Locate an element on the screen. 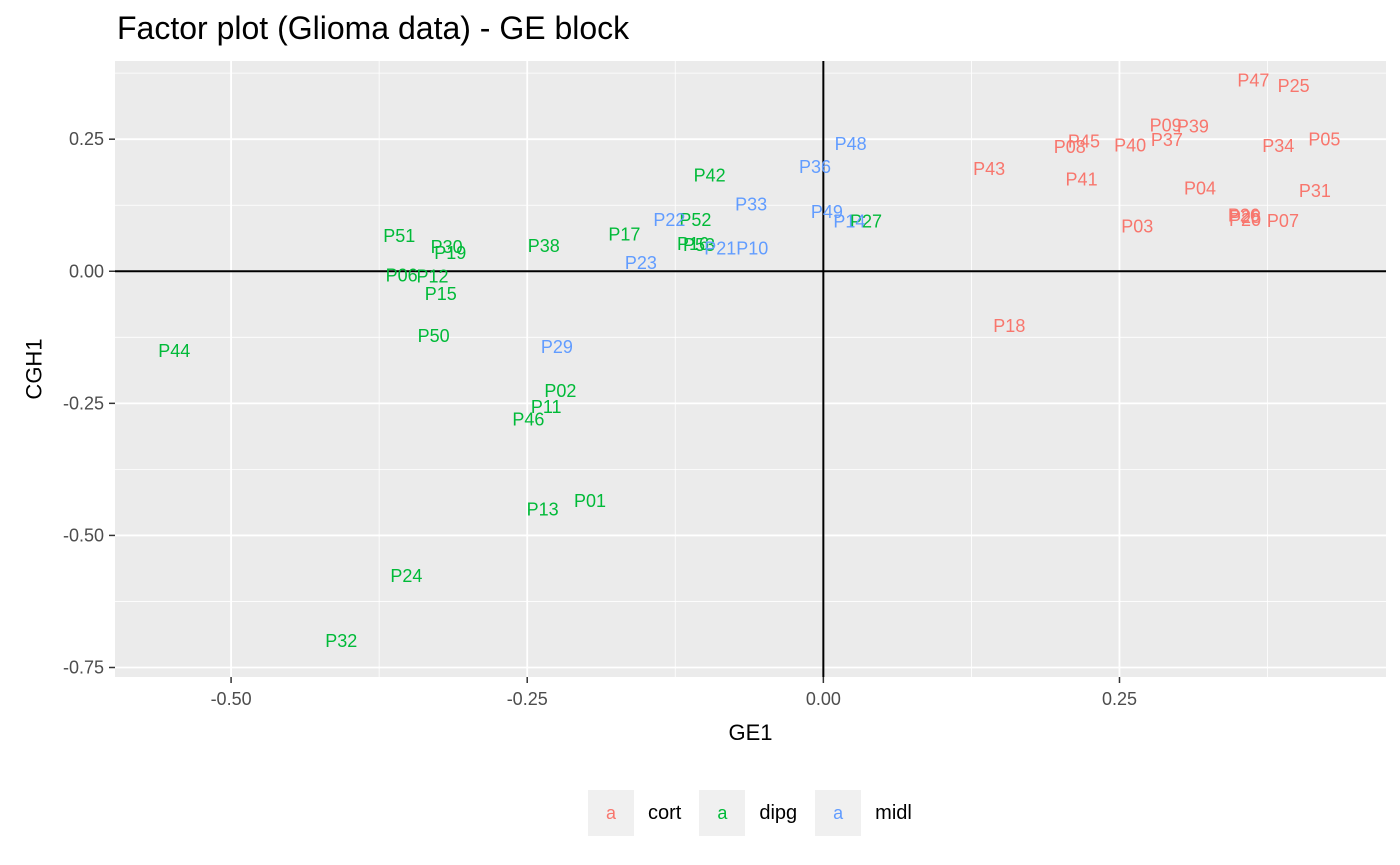 The image size is (1400, 865). point-label-p33: P33 is located at coordinates (751, 205).